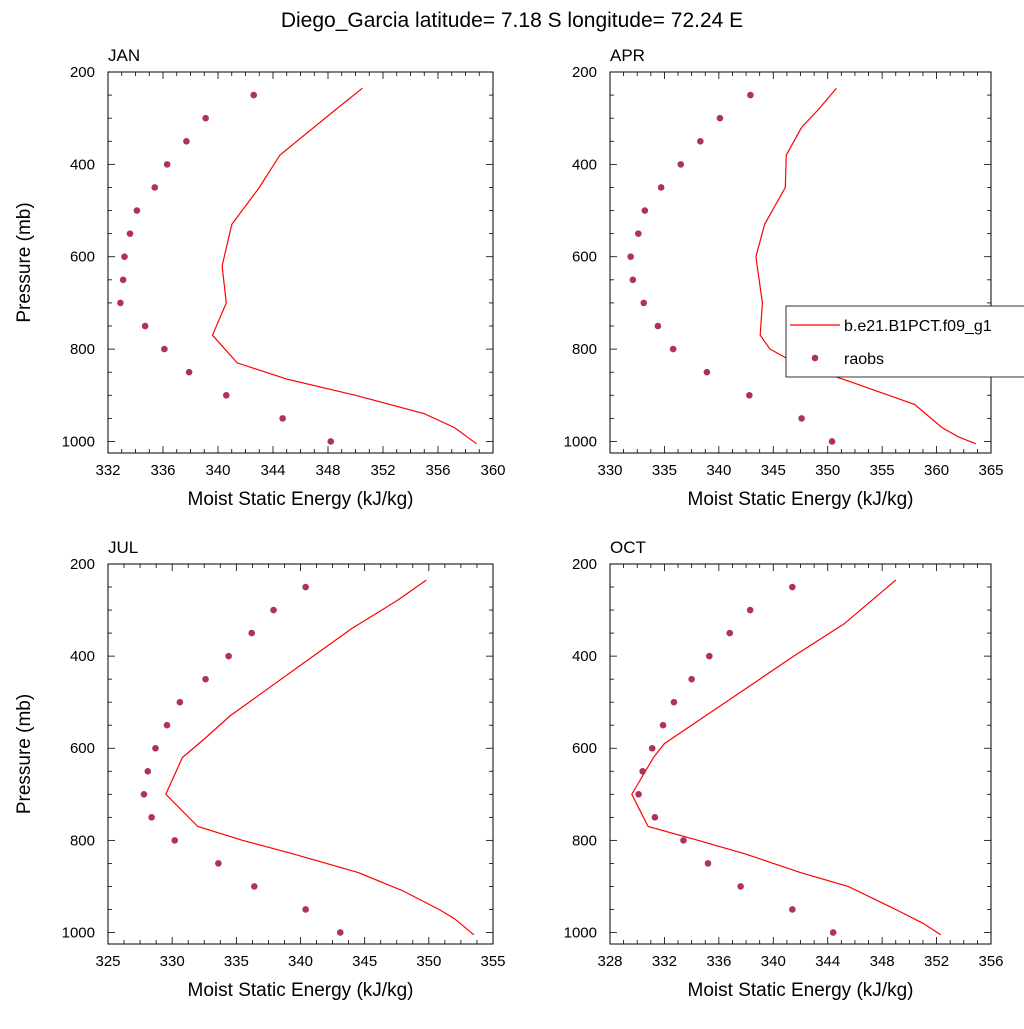 This screenshot has width=1024, height=1029. I want to click on x-tick-label: 348, so click(327, 470).